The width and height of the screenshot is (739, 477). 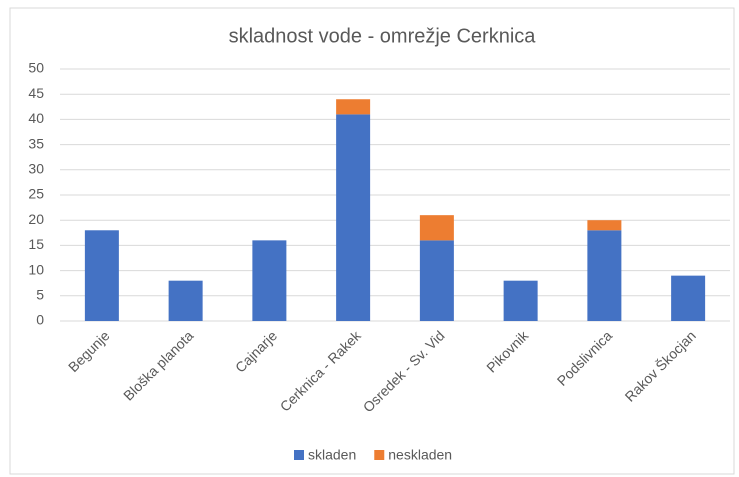 I want to click on y-tick-label: 40, so click(x=36, y=118).